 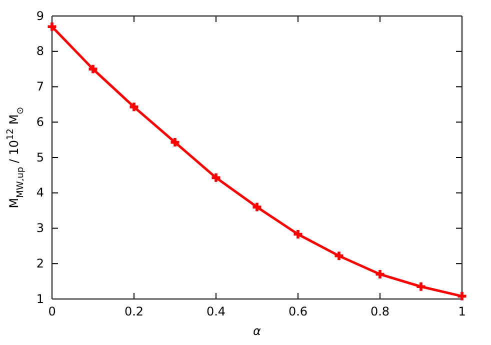 I want to click on x-tick-label: 0.8, so click(x=380, y=311).